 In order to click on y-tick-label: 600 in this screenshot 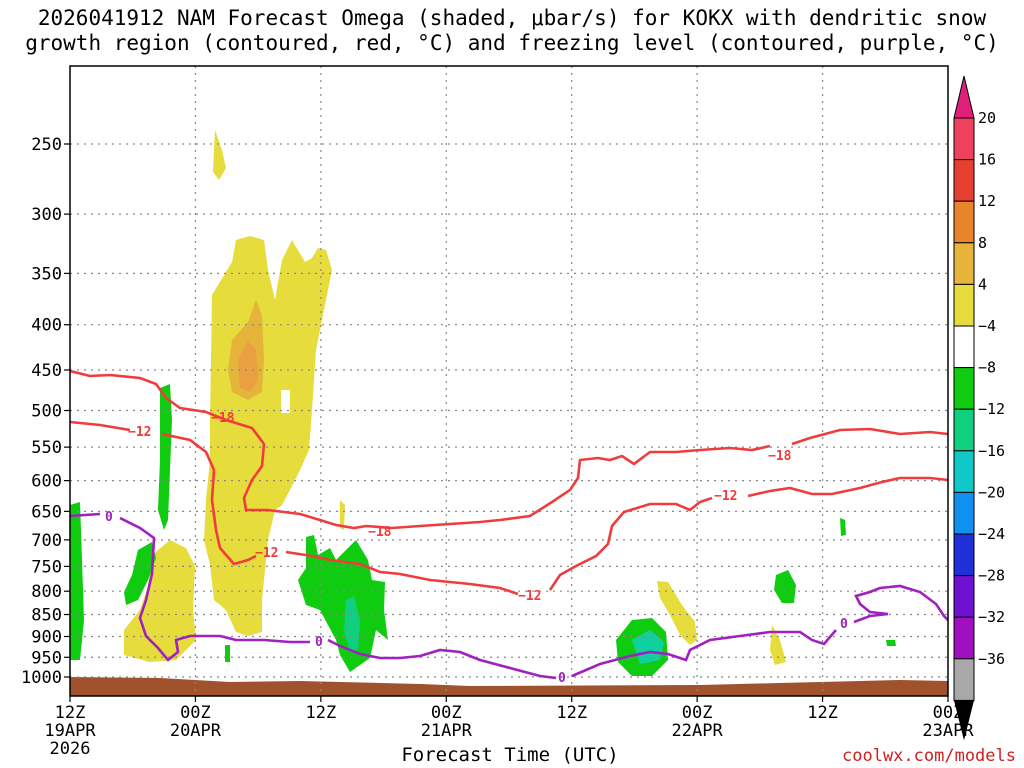, I will do `click(46, 482)`.